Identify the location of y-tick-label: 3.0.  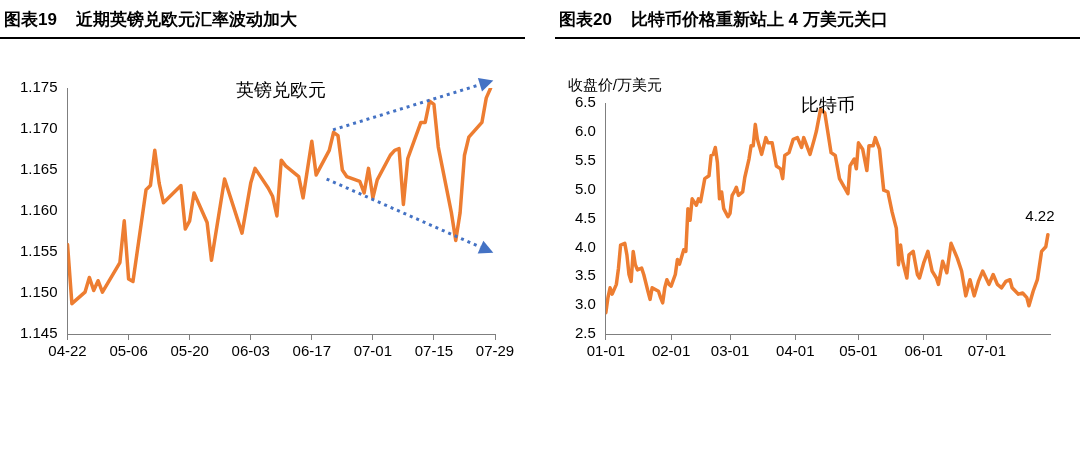
(585, 304).